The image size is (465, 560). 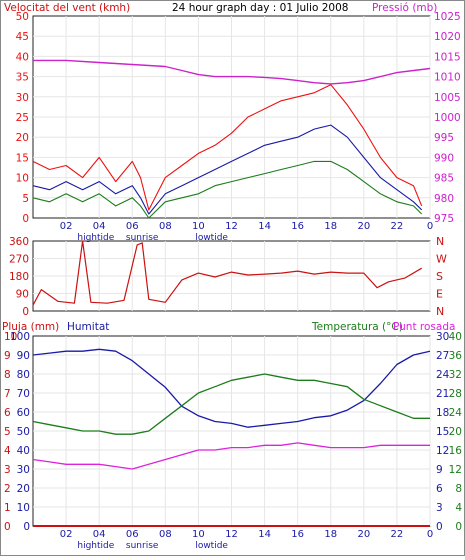 I want to click on wind-y-tick-label: 45, so click(x=22, y=37).